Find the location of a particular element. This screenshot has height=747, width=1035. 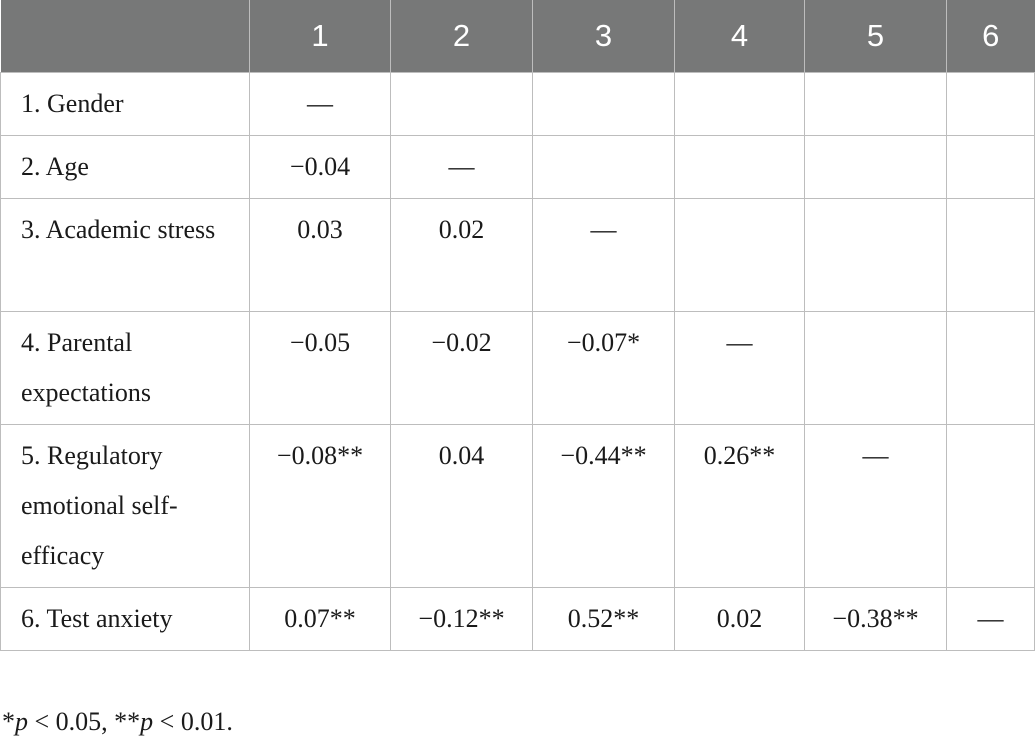

header-corner is located at coordinates (125, 36).